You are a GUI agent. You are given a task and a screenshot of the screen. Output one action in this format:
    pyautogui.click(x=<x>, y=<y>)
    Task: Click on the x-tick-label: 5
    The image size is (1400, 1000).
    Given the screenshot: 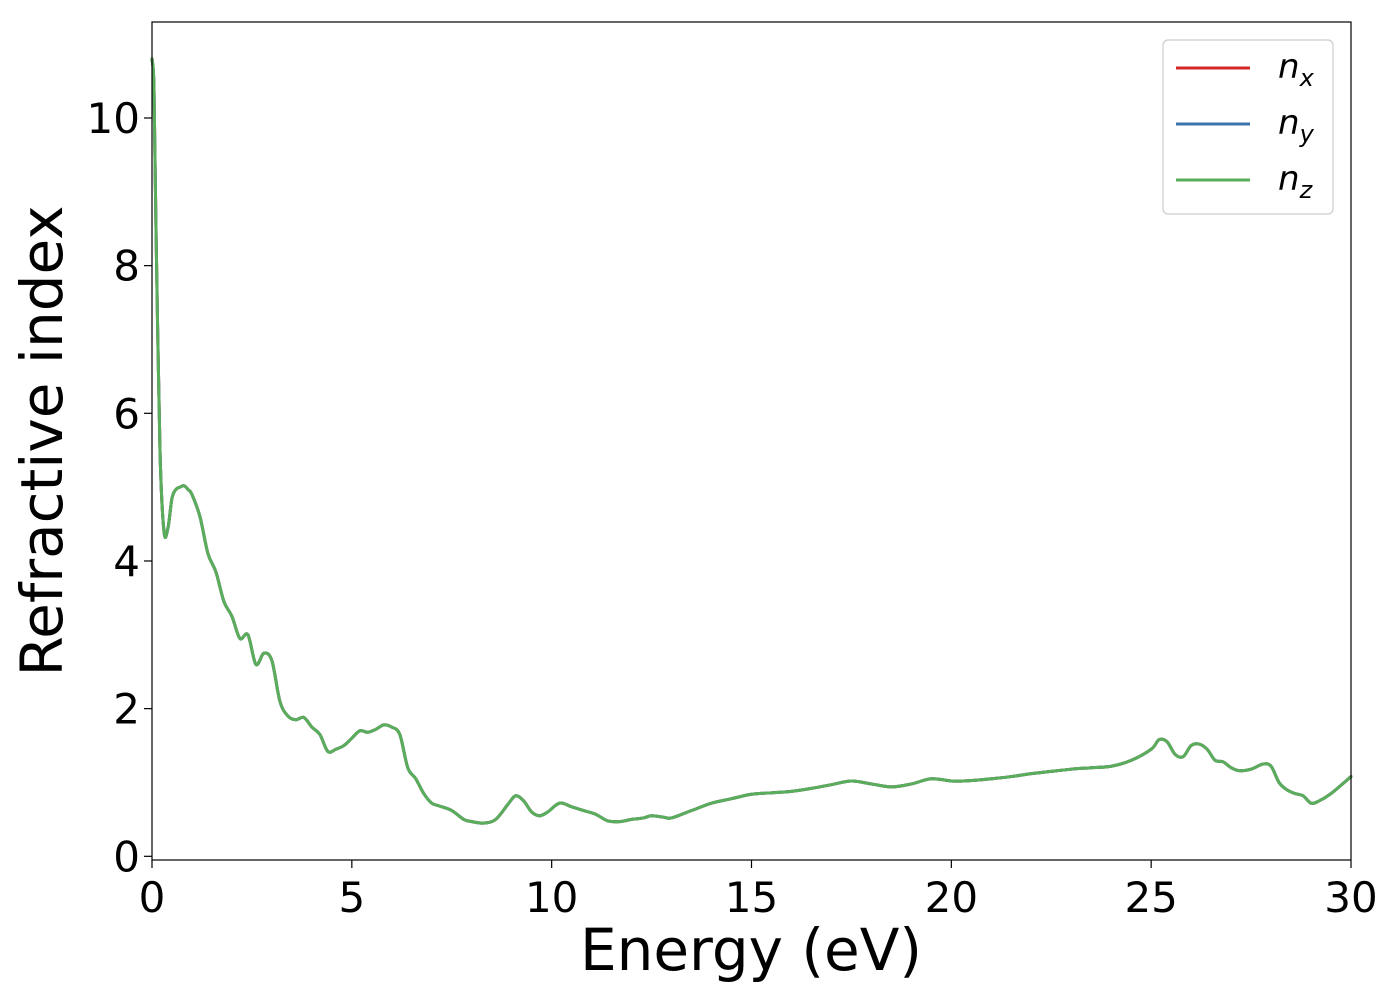 What is the action you would take?
    pyautogui.click(x=351, y=897)
    